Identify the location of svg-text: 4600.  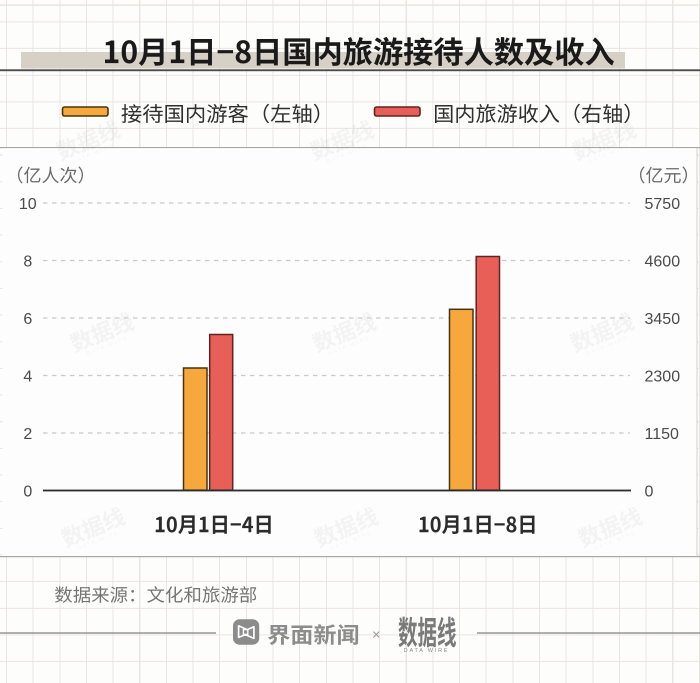
(663, 261).